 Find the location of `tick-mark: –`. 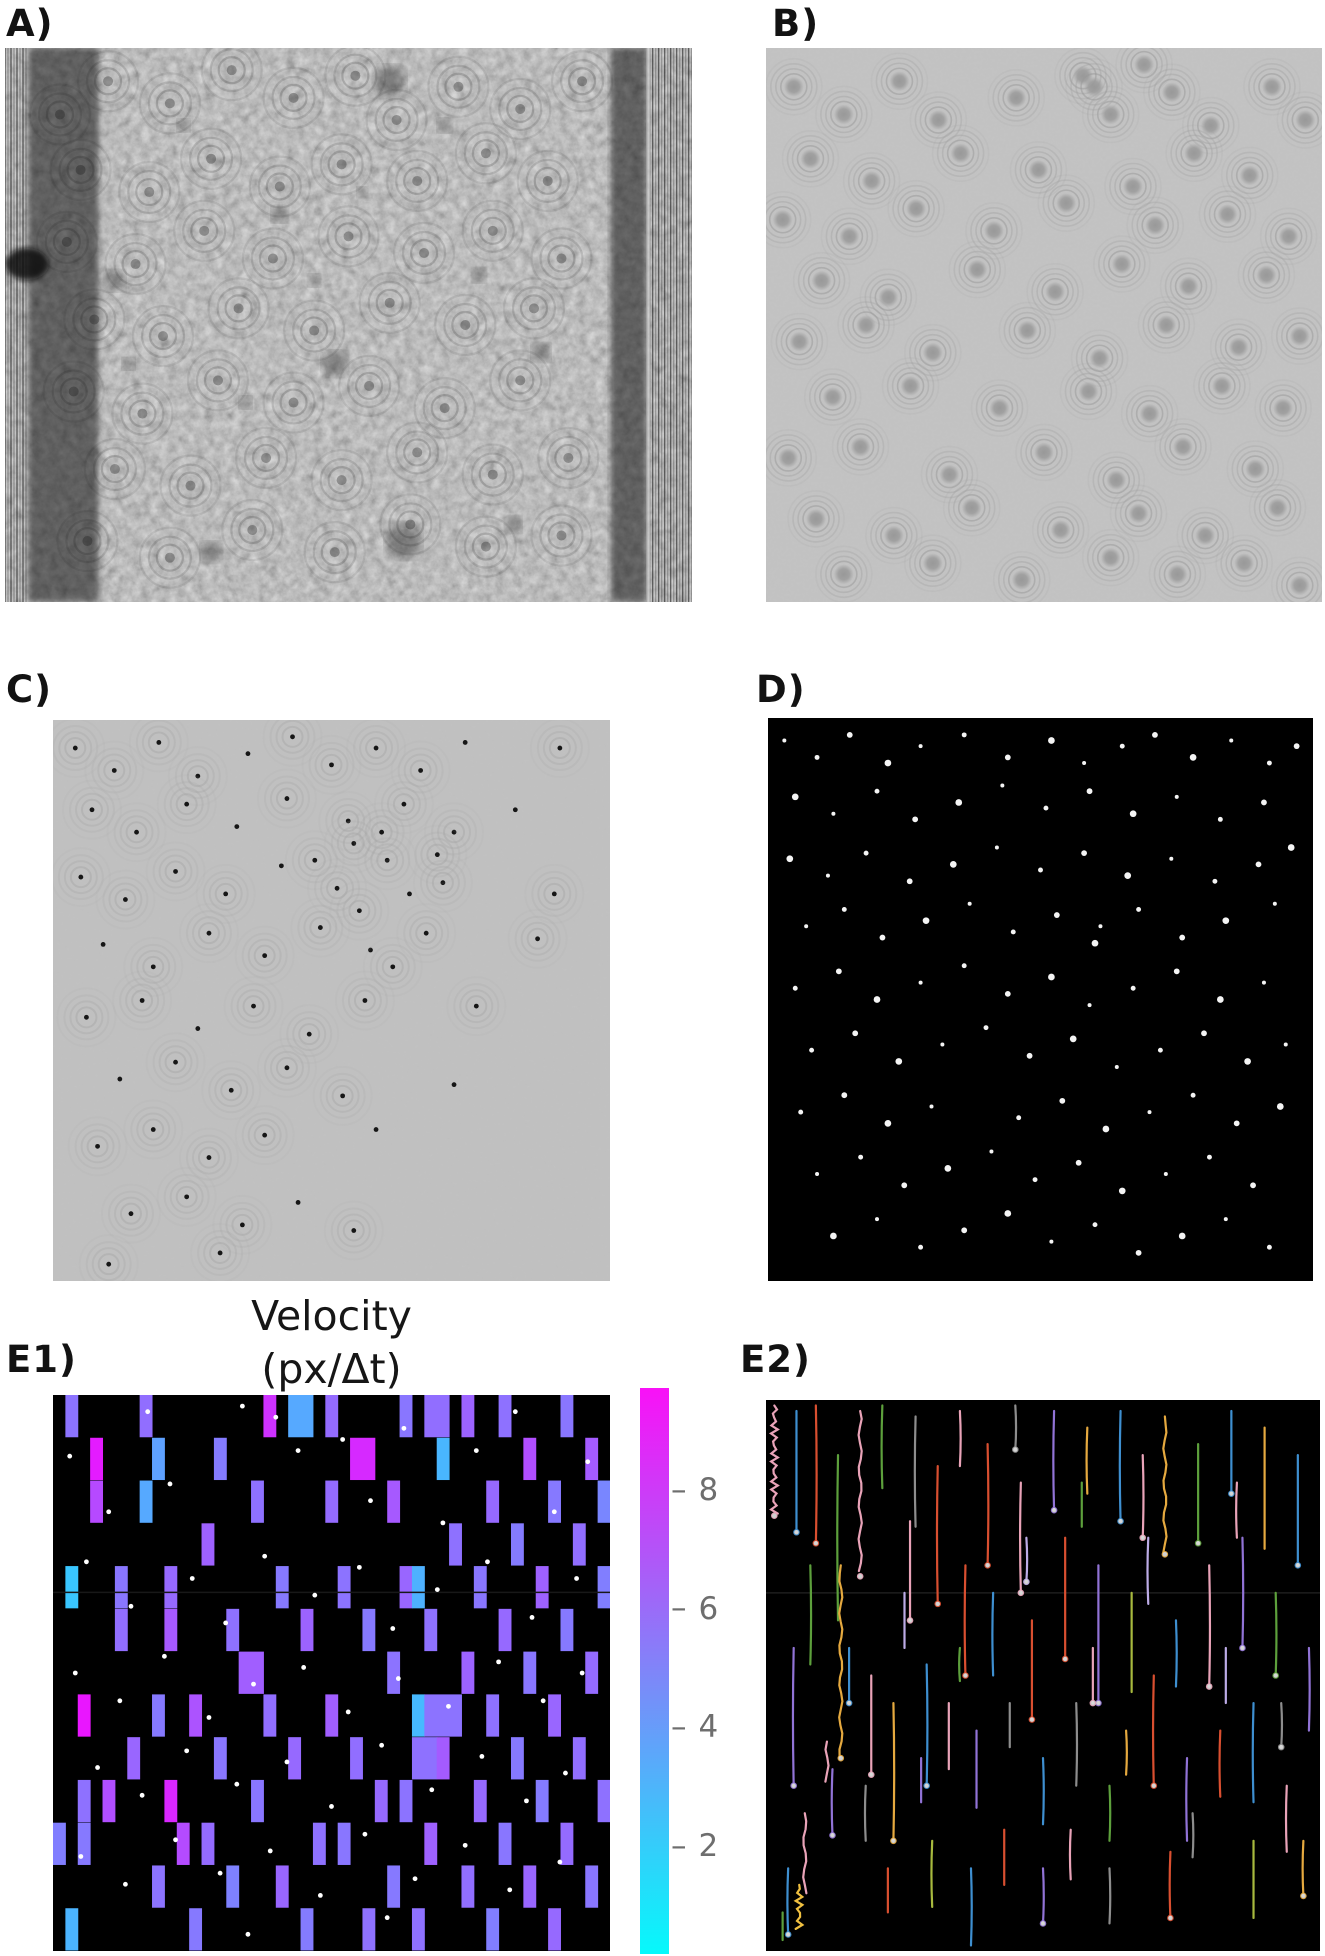

tick-mark: – is located at coordinates (679, 1489).